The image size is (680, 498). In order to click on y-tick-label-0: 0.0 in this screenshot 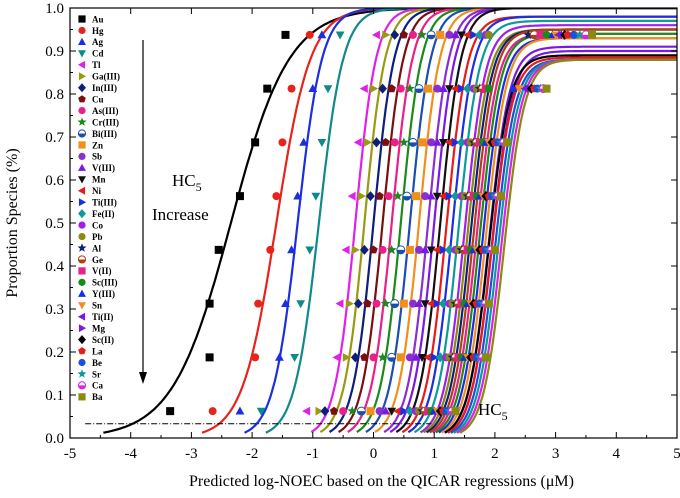, I will do `click(54, 439)`.